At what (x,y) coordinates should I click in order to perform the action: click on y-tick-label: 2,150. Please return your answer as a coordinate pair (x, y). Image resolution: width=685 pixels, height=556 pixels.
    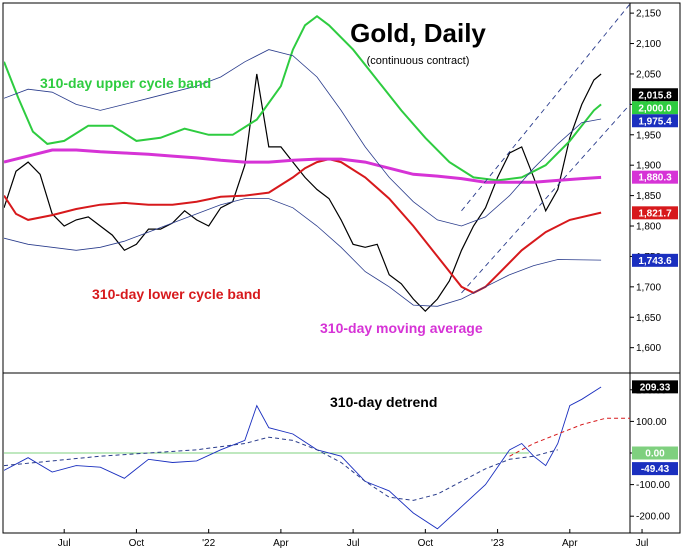
    Looking at the image, I should click on (648, 14).